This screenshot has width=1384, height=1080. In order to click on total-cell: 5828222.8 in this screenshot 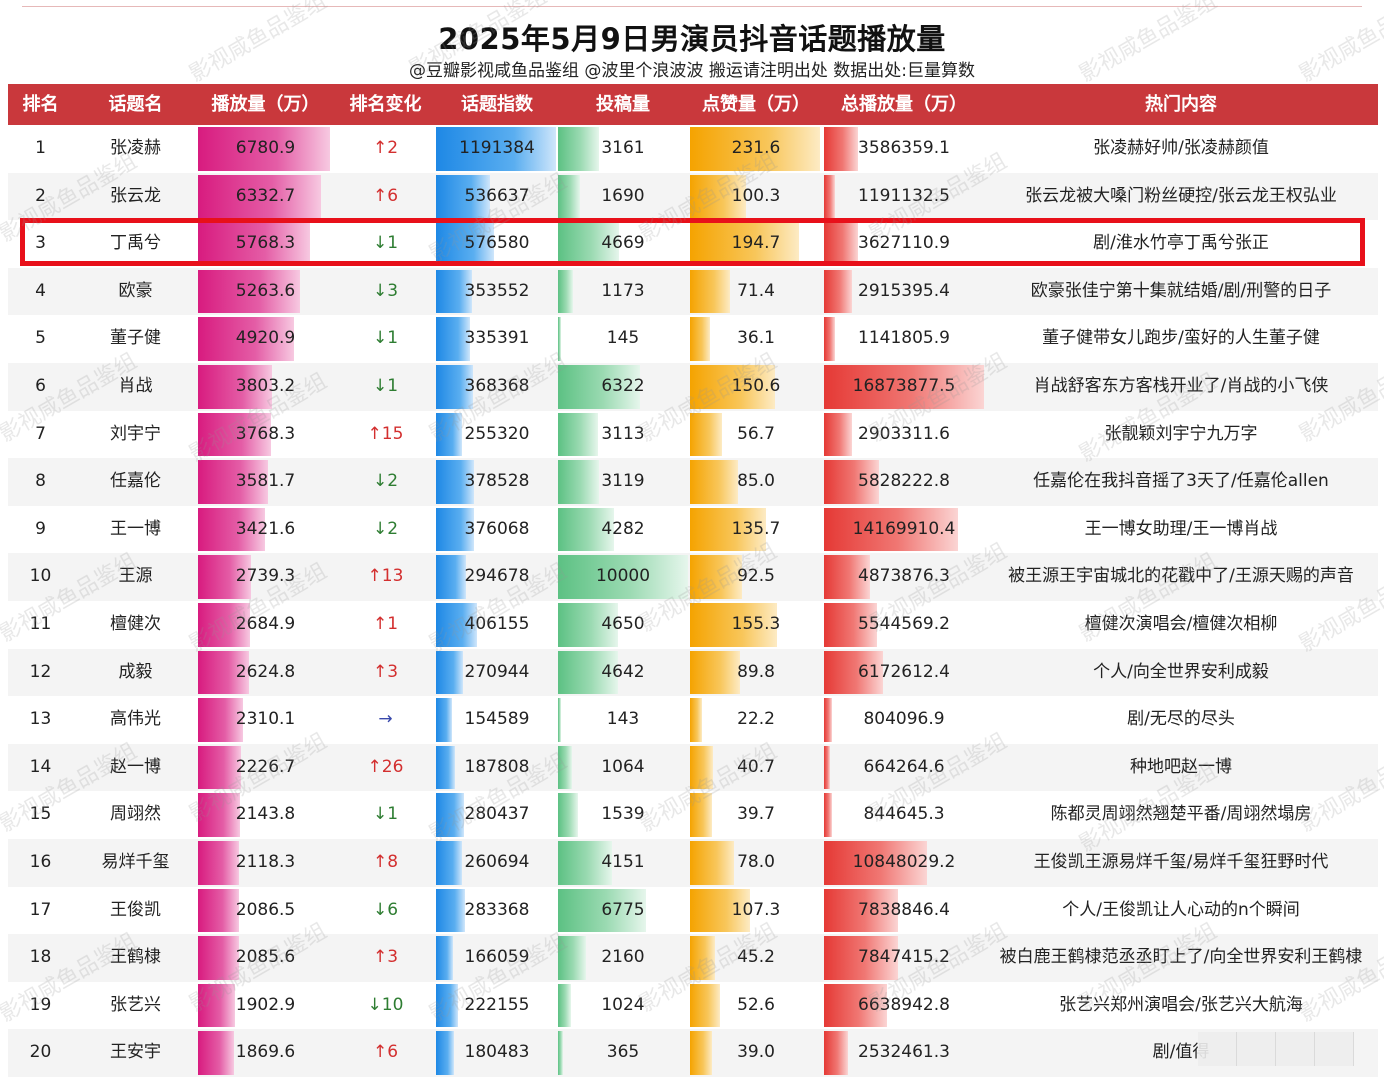, I will do `click(904, 481)`.